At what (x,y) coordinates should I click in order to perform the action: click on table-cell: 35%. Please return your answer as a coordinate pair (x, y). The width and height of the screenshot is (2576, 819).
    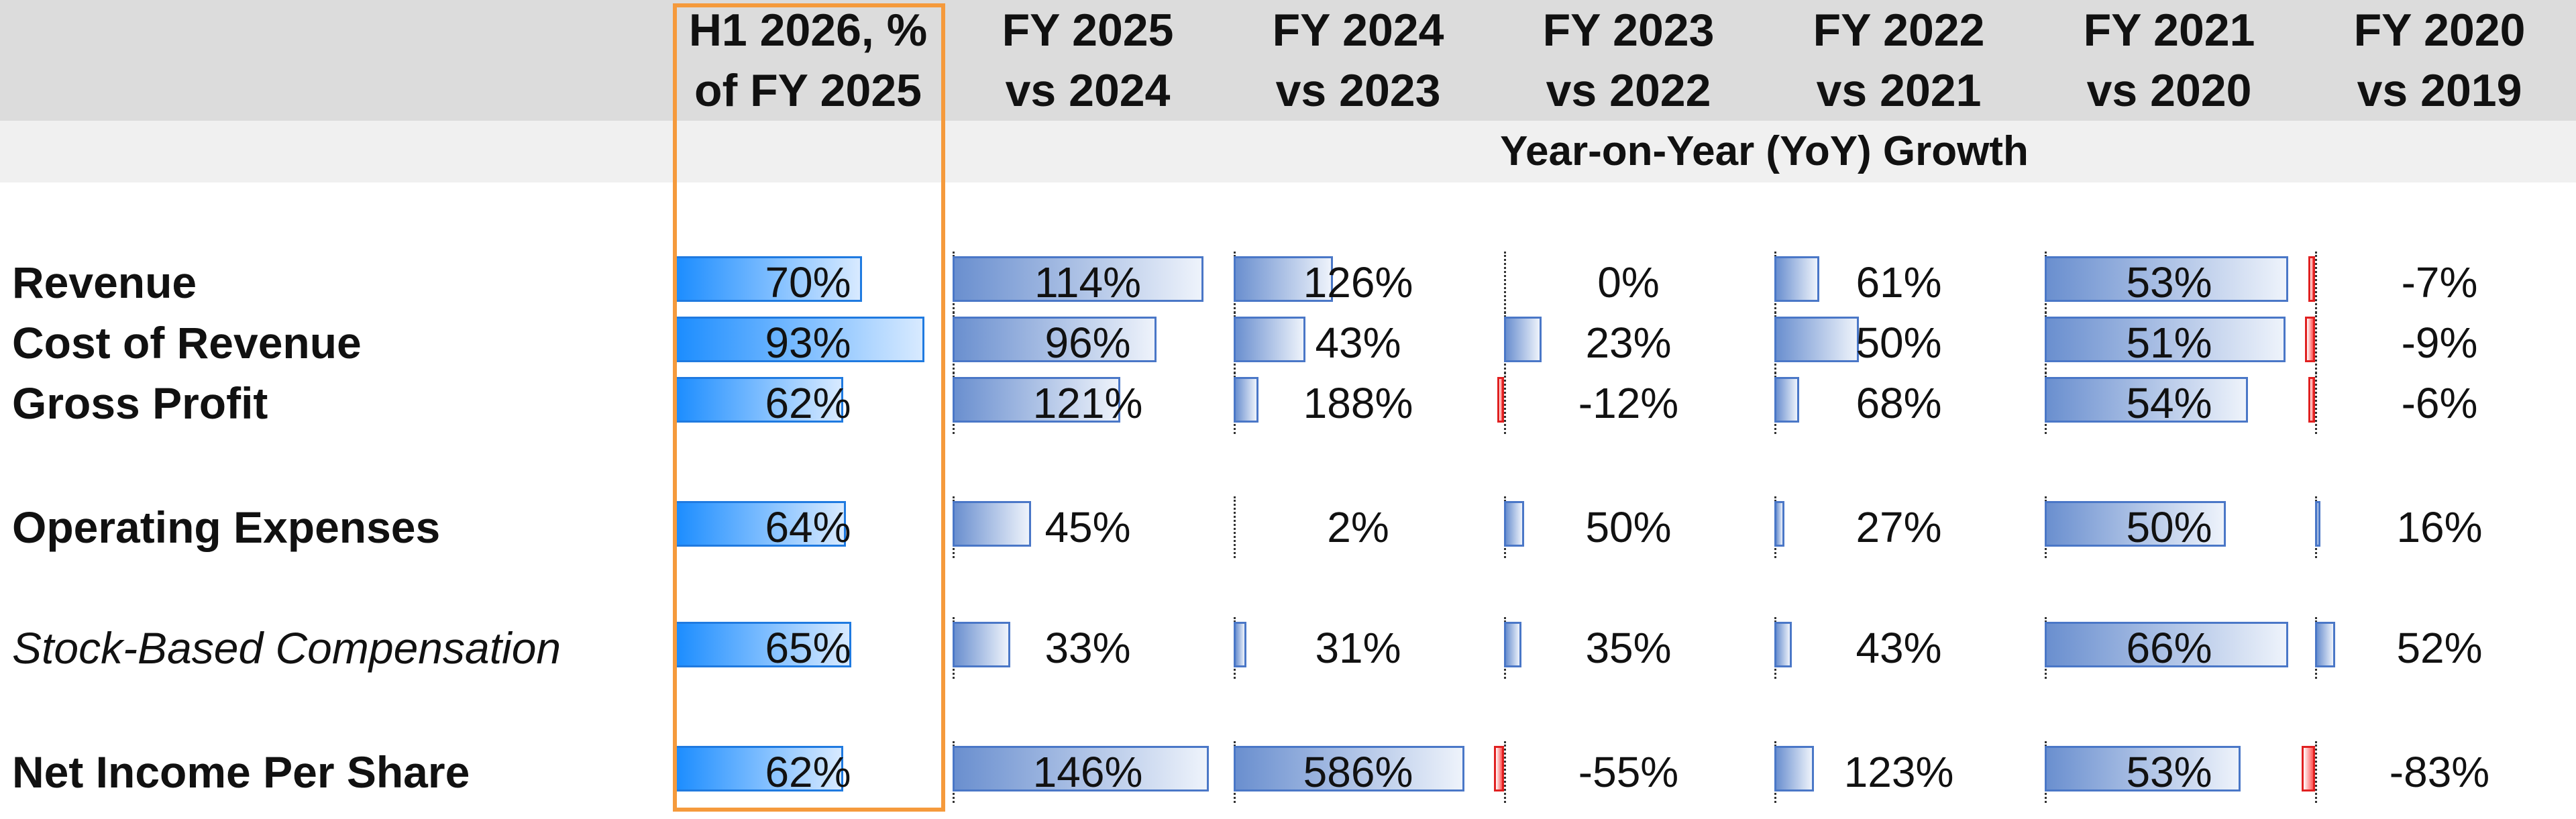
    Looking at the image, I should click on (1628, 648).